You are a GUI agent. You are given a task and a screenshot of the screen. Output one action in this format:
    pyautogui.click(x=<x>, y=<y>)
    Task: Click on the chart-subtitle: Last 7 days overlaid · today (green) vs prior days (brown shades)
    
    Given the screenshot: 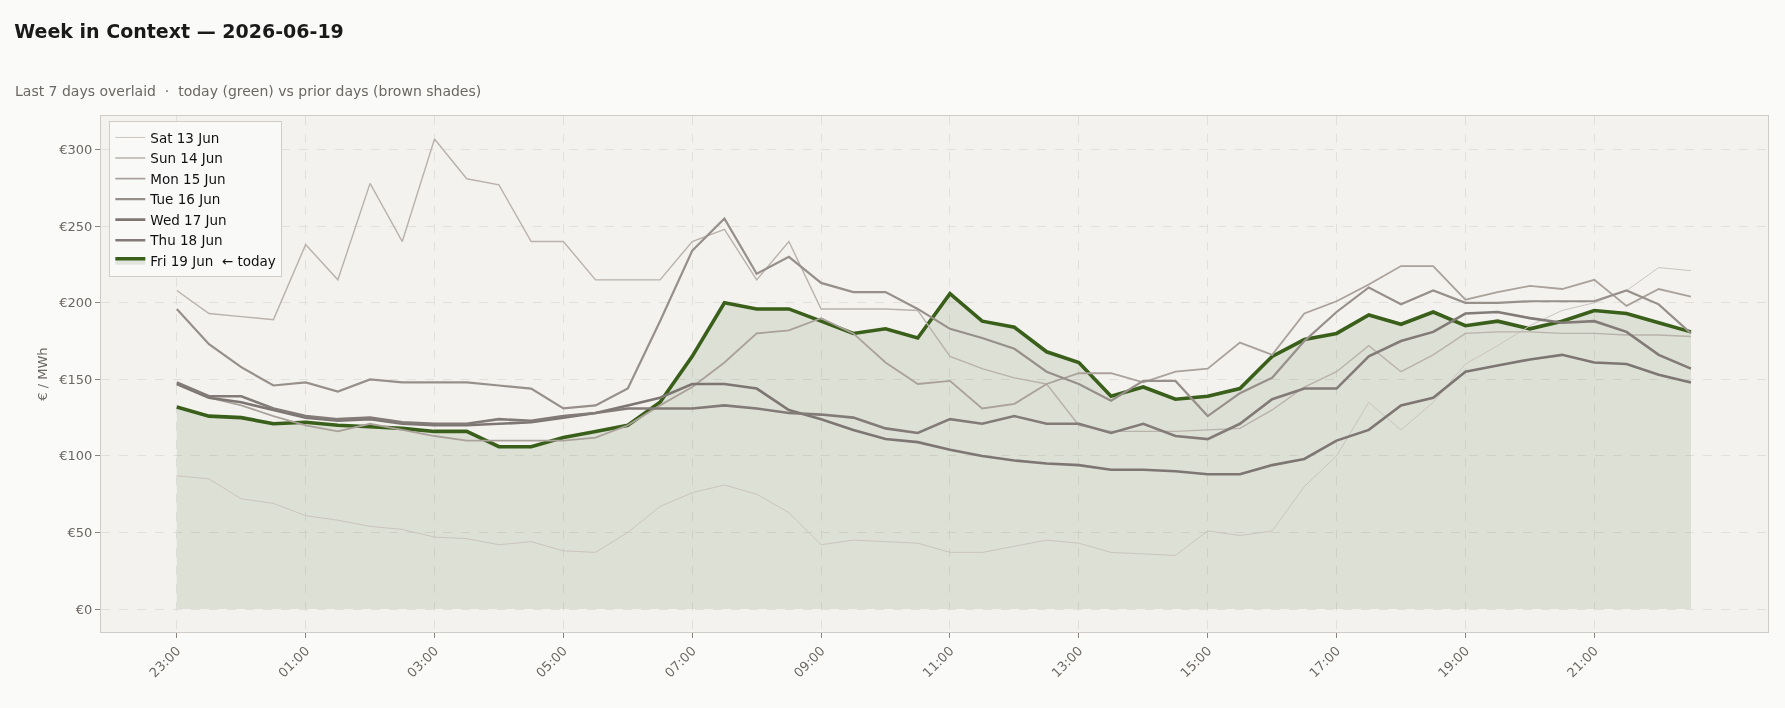 What is the action you would take?
    pyautogui.click(x=248, y=91)
    